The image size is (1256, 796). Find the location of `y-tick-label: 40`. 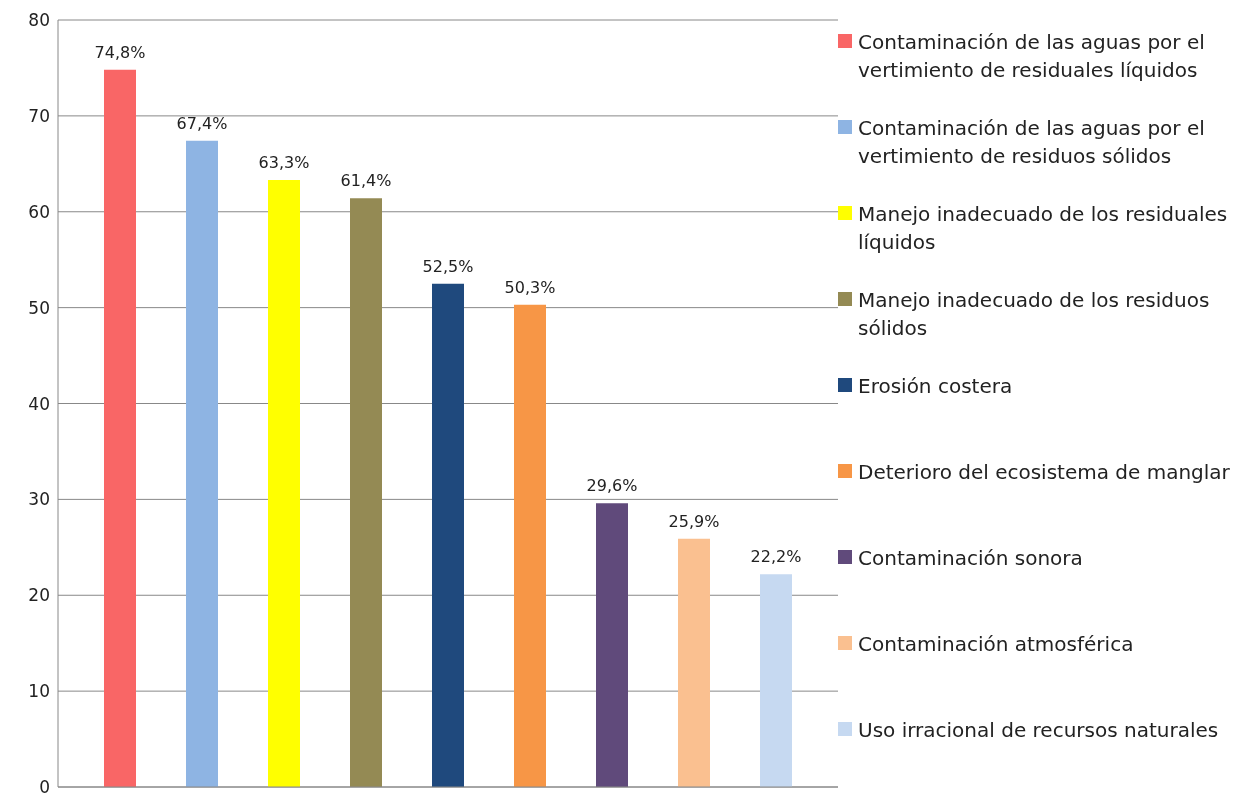

y-tick-label: 40 is located at coordinates (39, 403).